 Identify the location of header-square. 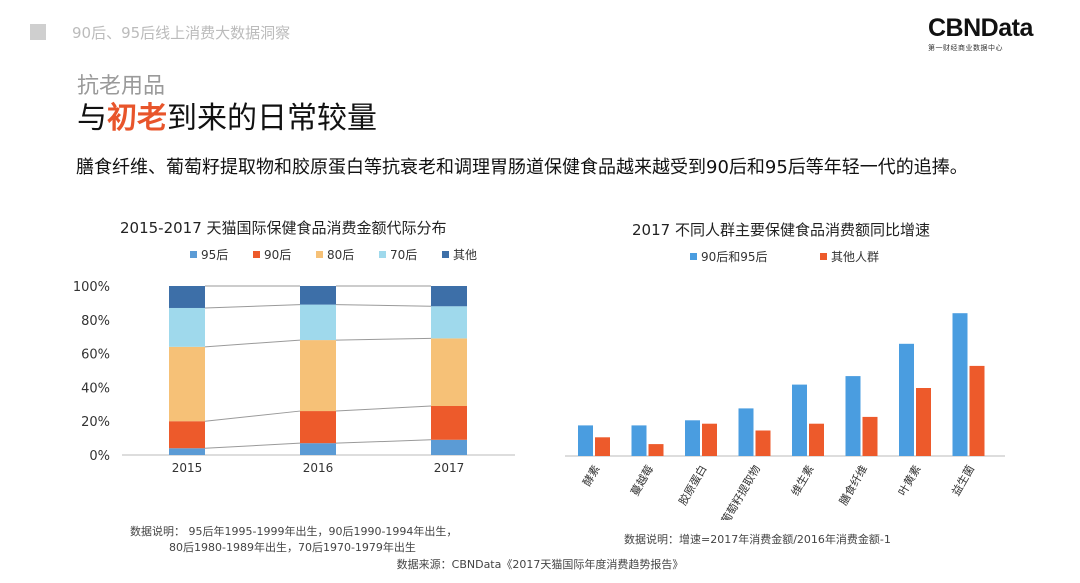
(38, 32).